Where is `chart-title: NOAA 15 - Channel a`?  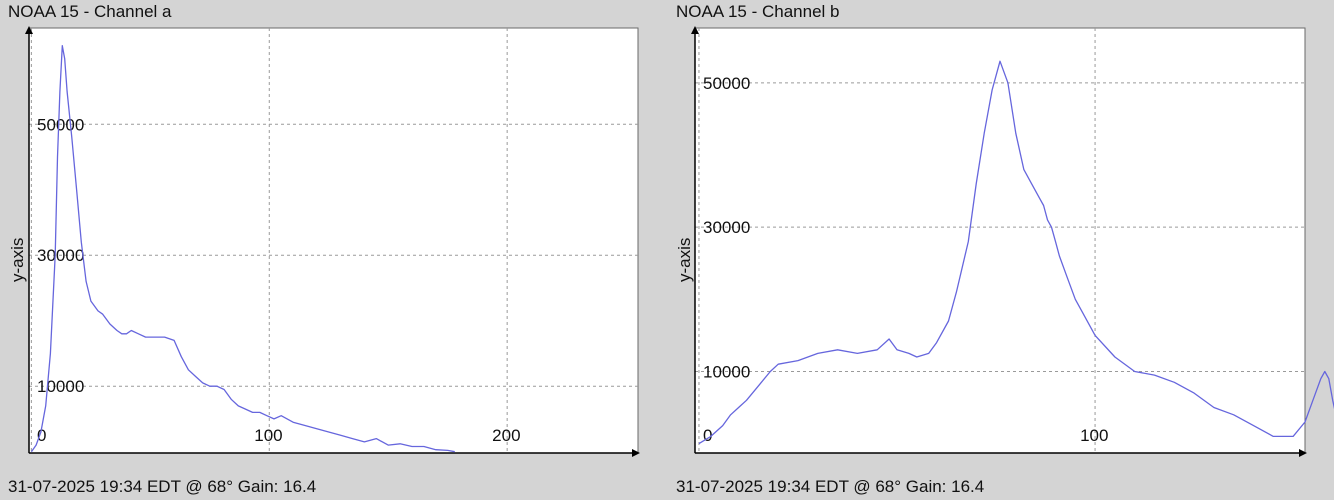 chart-title: NOAA 15 - Channel a is located at coordinates (90, 11).